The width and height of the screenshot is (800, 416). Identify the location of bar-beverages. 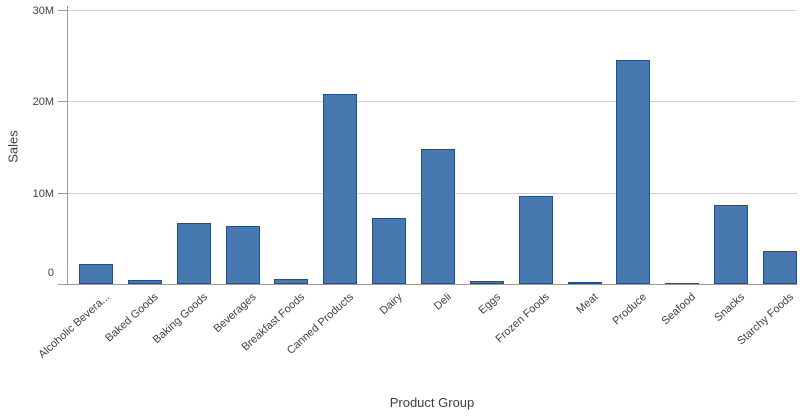
(243, 255).